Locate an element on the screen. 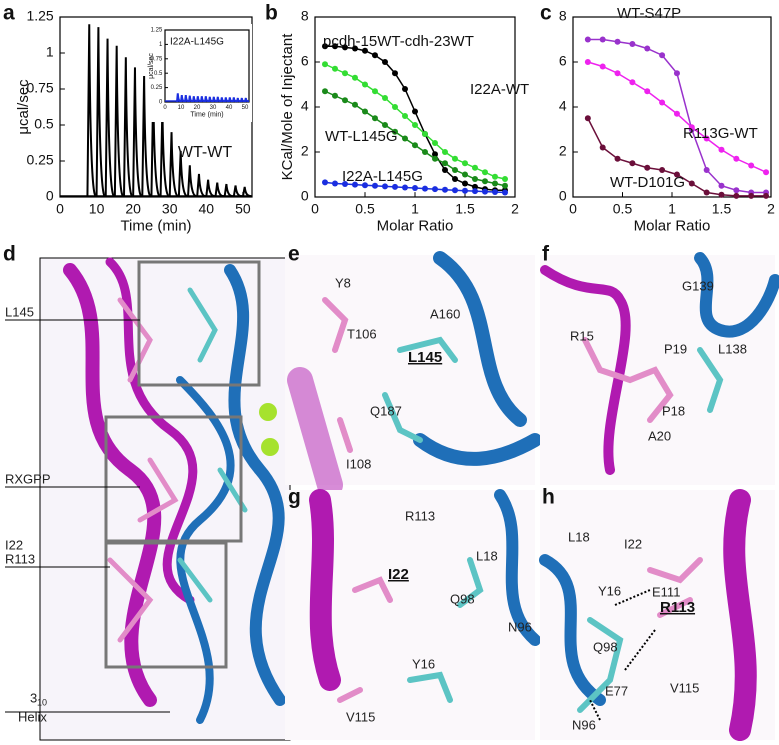 The height and width of the screenshot is (745, 779). series-label: I22A-WT is located at coordinates (499, 89).